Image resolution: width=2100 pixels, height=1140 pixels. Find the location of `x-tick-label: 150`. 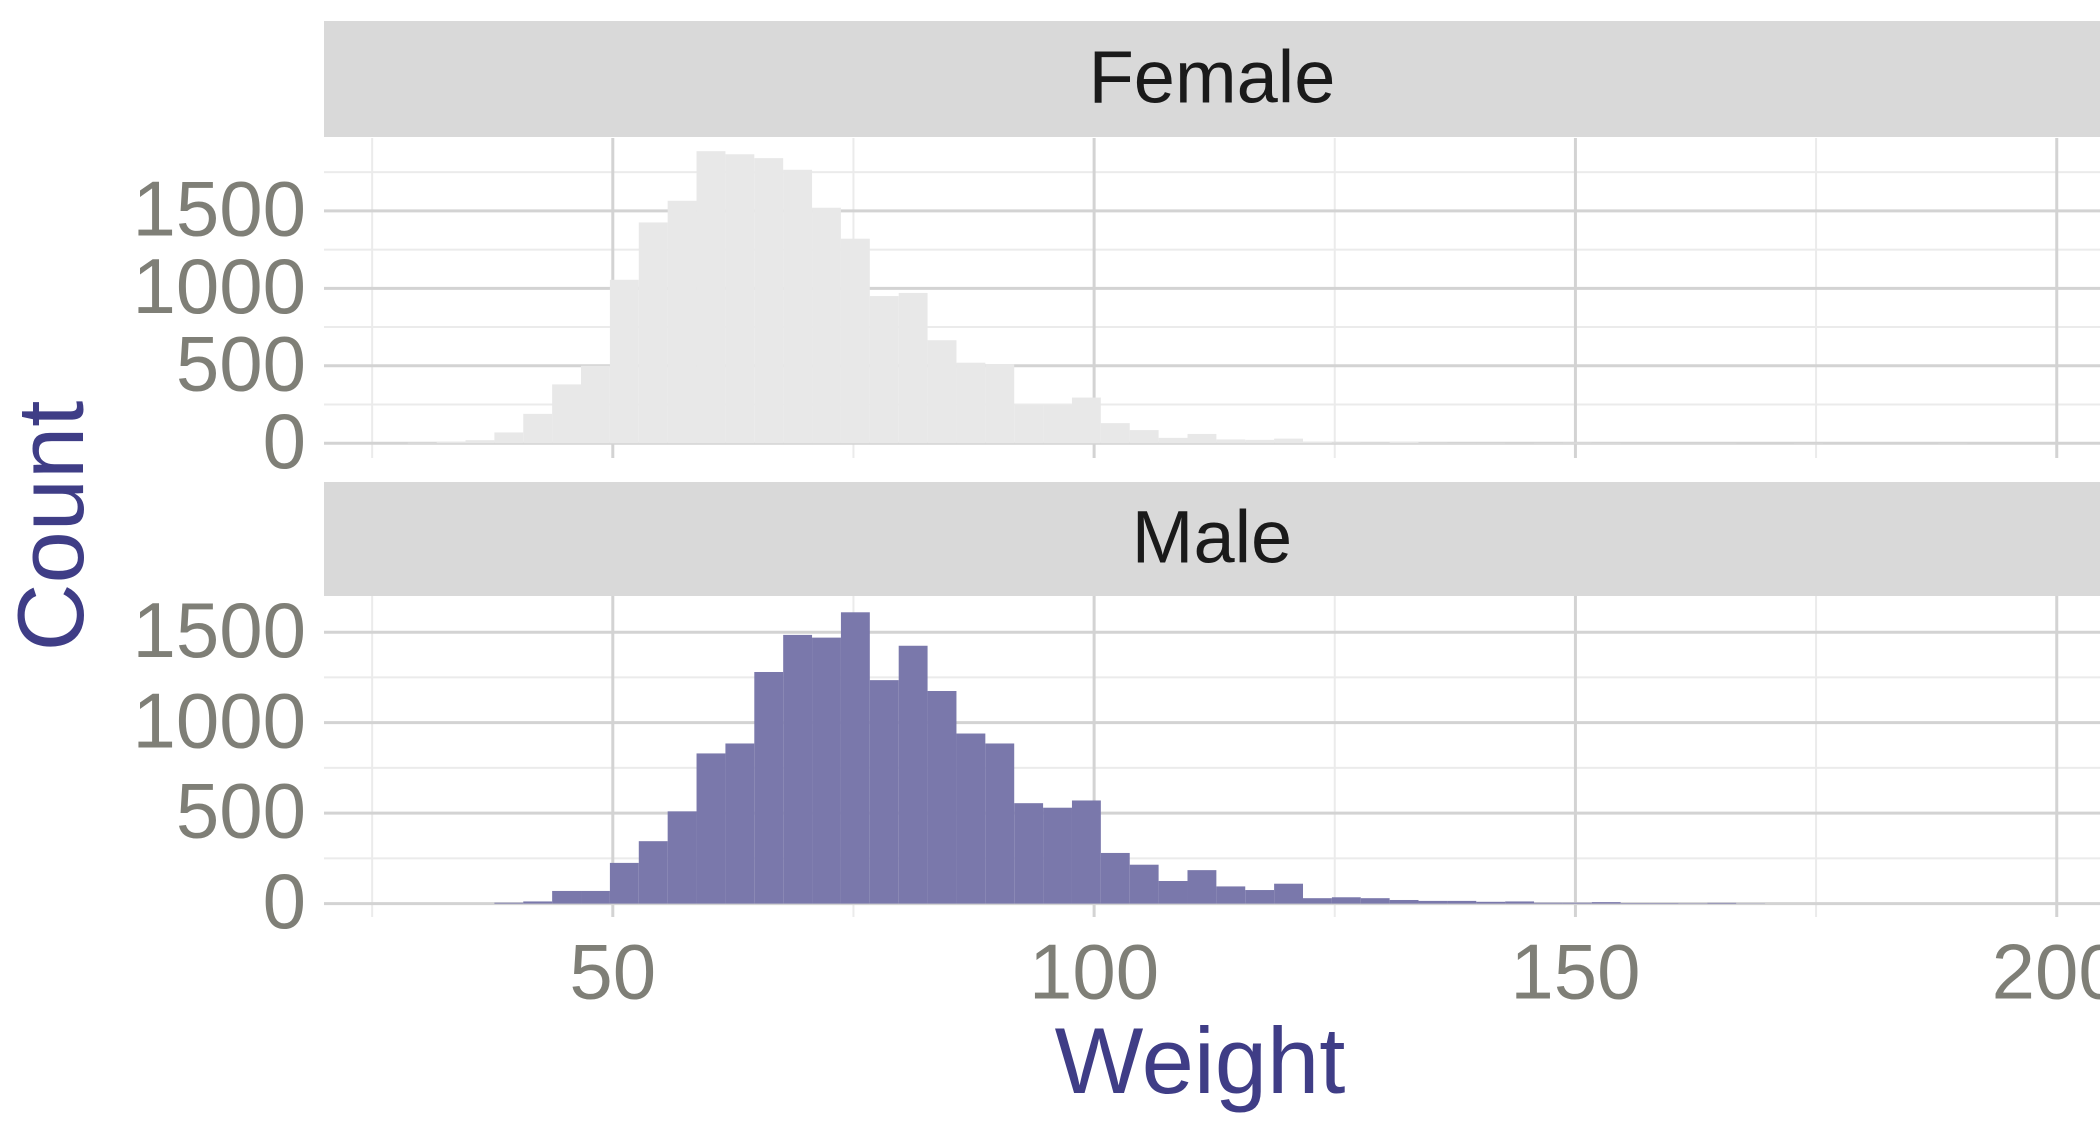

x-tick-label: 150 is located at coordinates (1575, 972).